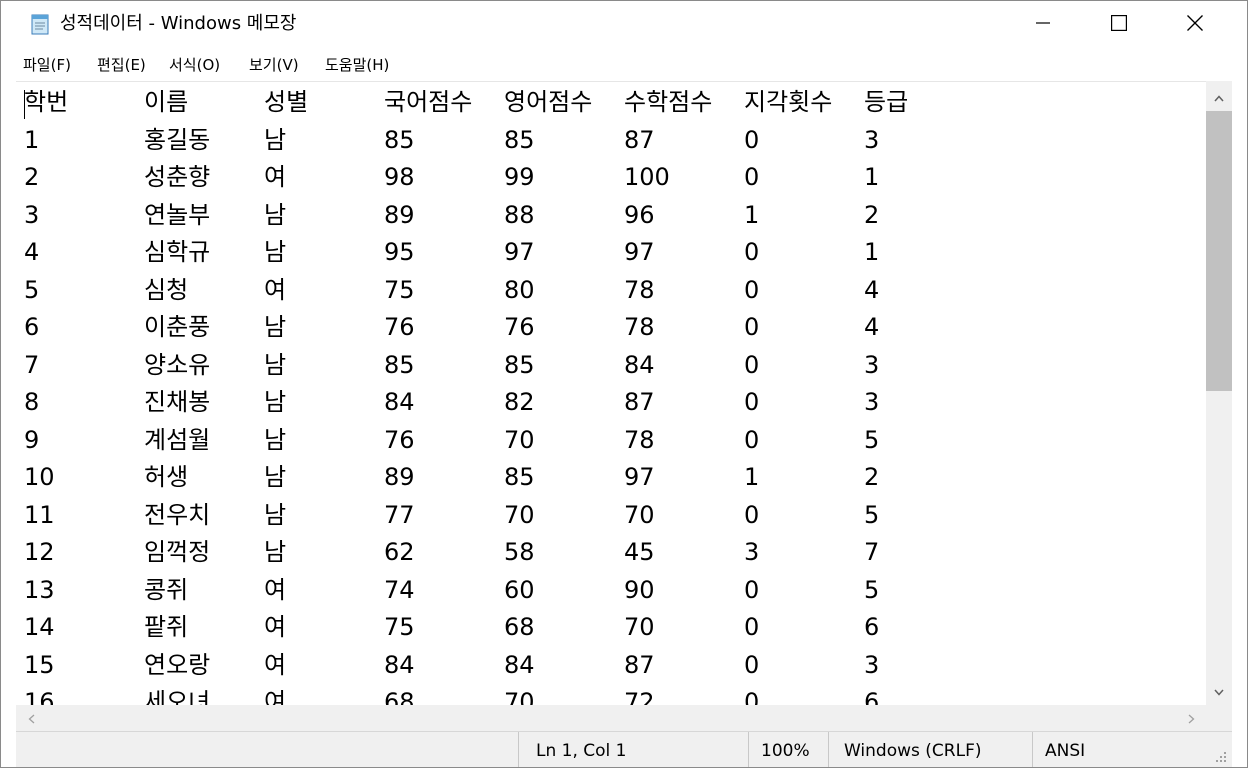  What do you see at coordinates (32, 440) in the screenshot?
I see `text-cell: 9` at bounding box center [32, 440].